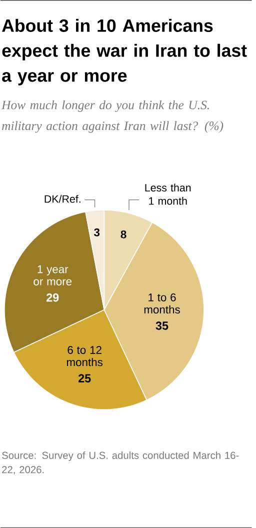  I want to click on data-label: 3, so click(97, 232).